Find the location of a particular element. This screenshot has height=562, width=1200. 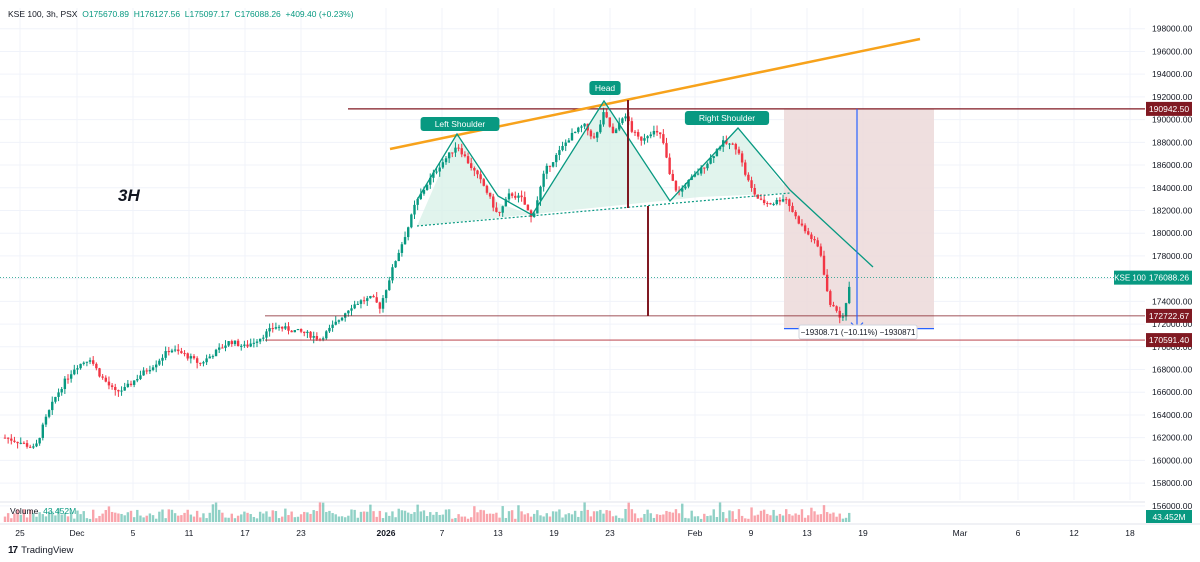

volume-legend: Volume 43.452M is located at coordinates (43, 511).